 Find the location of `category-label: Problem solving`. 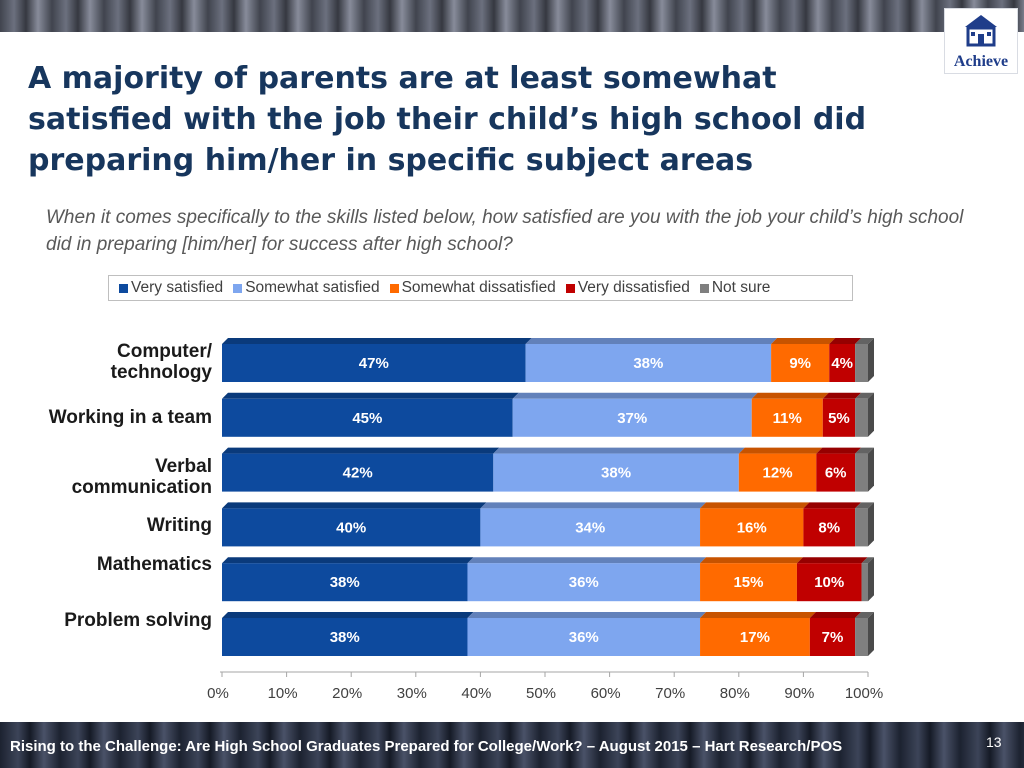

category-label: Problem solving is located at coordinates (138, 620).